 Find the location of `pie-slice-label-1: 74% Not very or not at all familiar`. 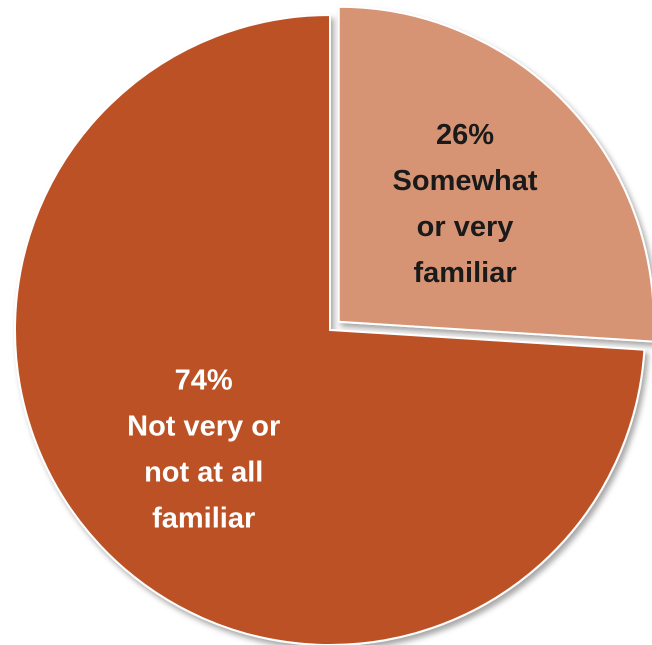

pie-slice-label-1: 74% Not very or not at all familiar is located at coordinates (203, 450).